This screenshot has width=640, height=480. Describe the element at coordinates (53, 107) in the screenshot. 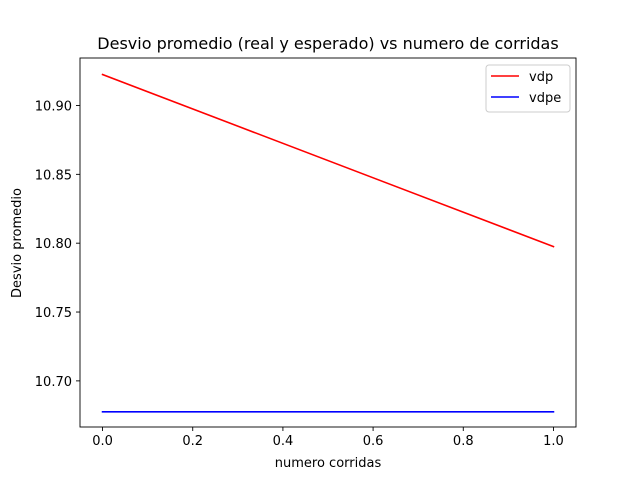

I see `y-tick-label: 10.90` at that location.